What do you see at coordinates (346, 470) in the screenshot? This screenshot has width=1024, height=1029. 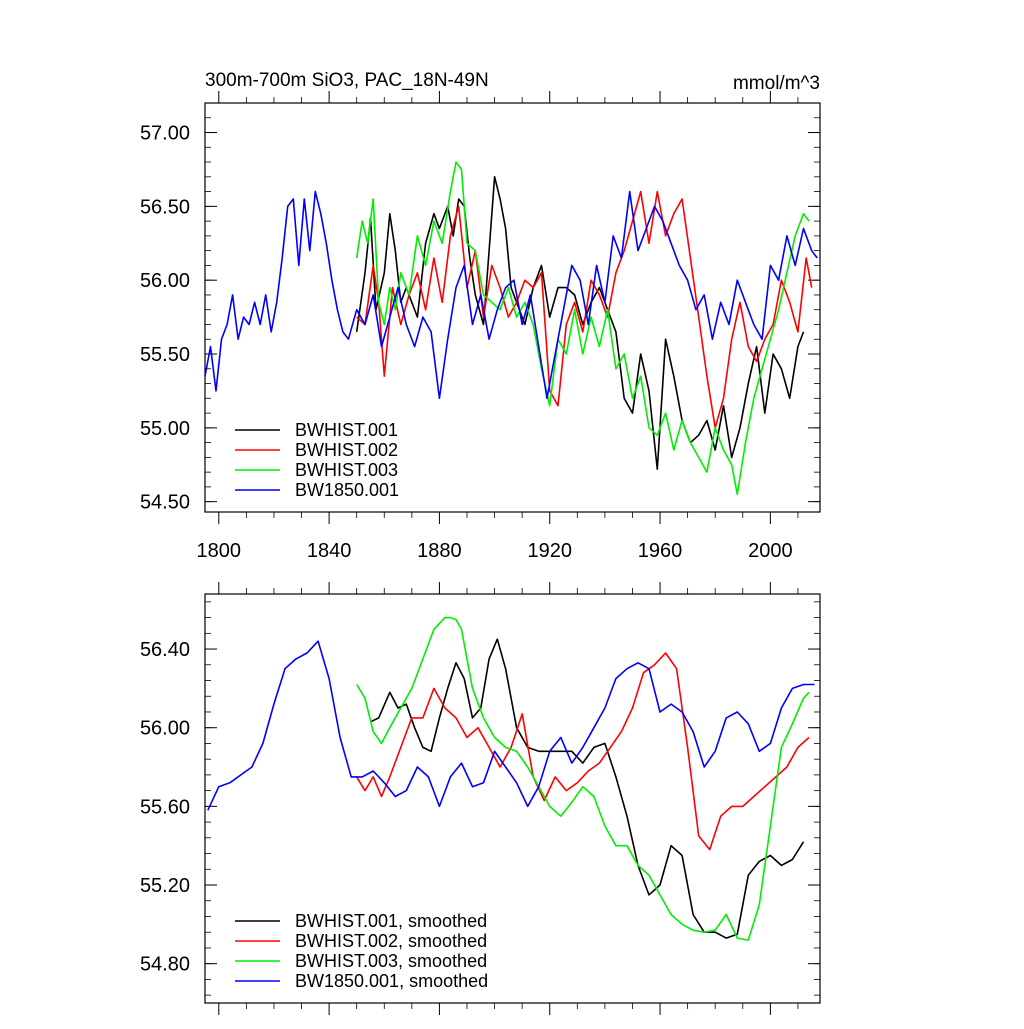 I see `legend-label: BWHIST.003` at bounding box center [346, 470].